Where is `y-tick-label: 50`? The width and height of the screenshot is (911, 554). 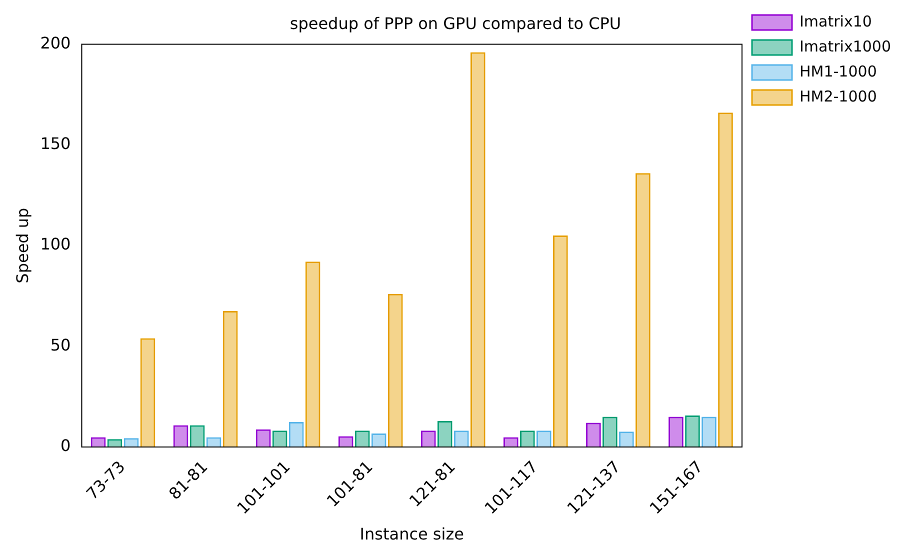 y-tick-label: 50 is located at coordinates (60, 344).